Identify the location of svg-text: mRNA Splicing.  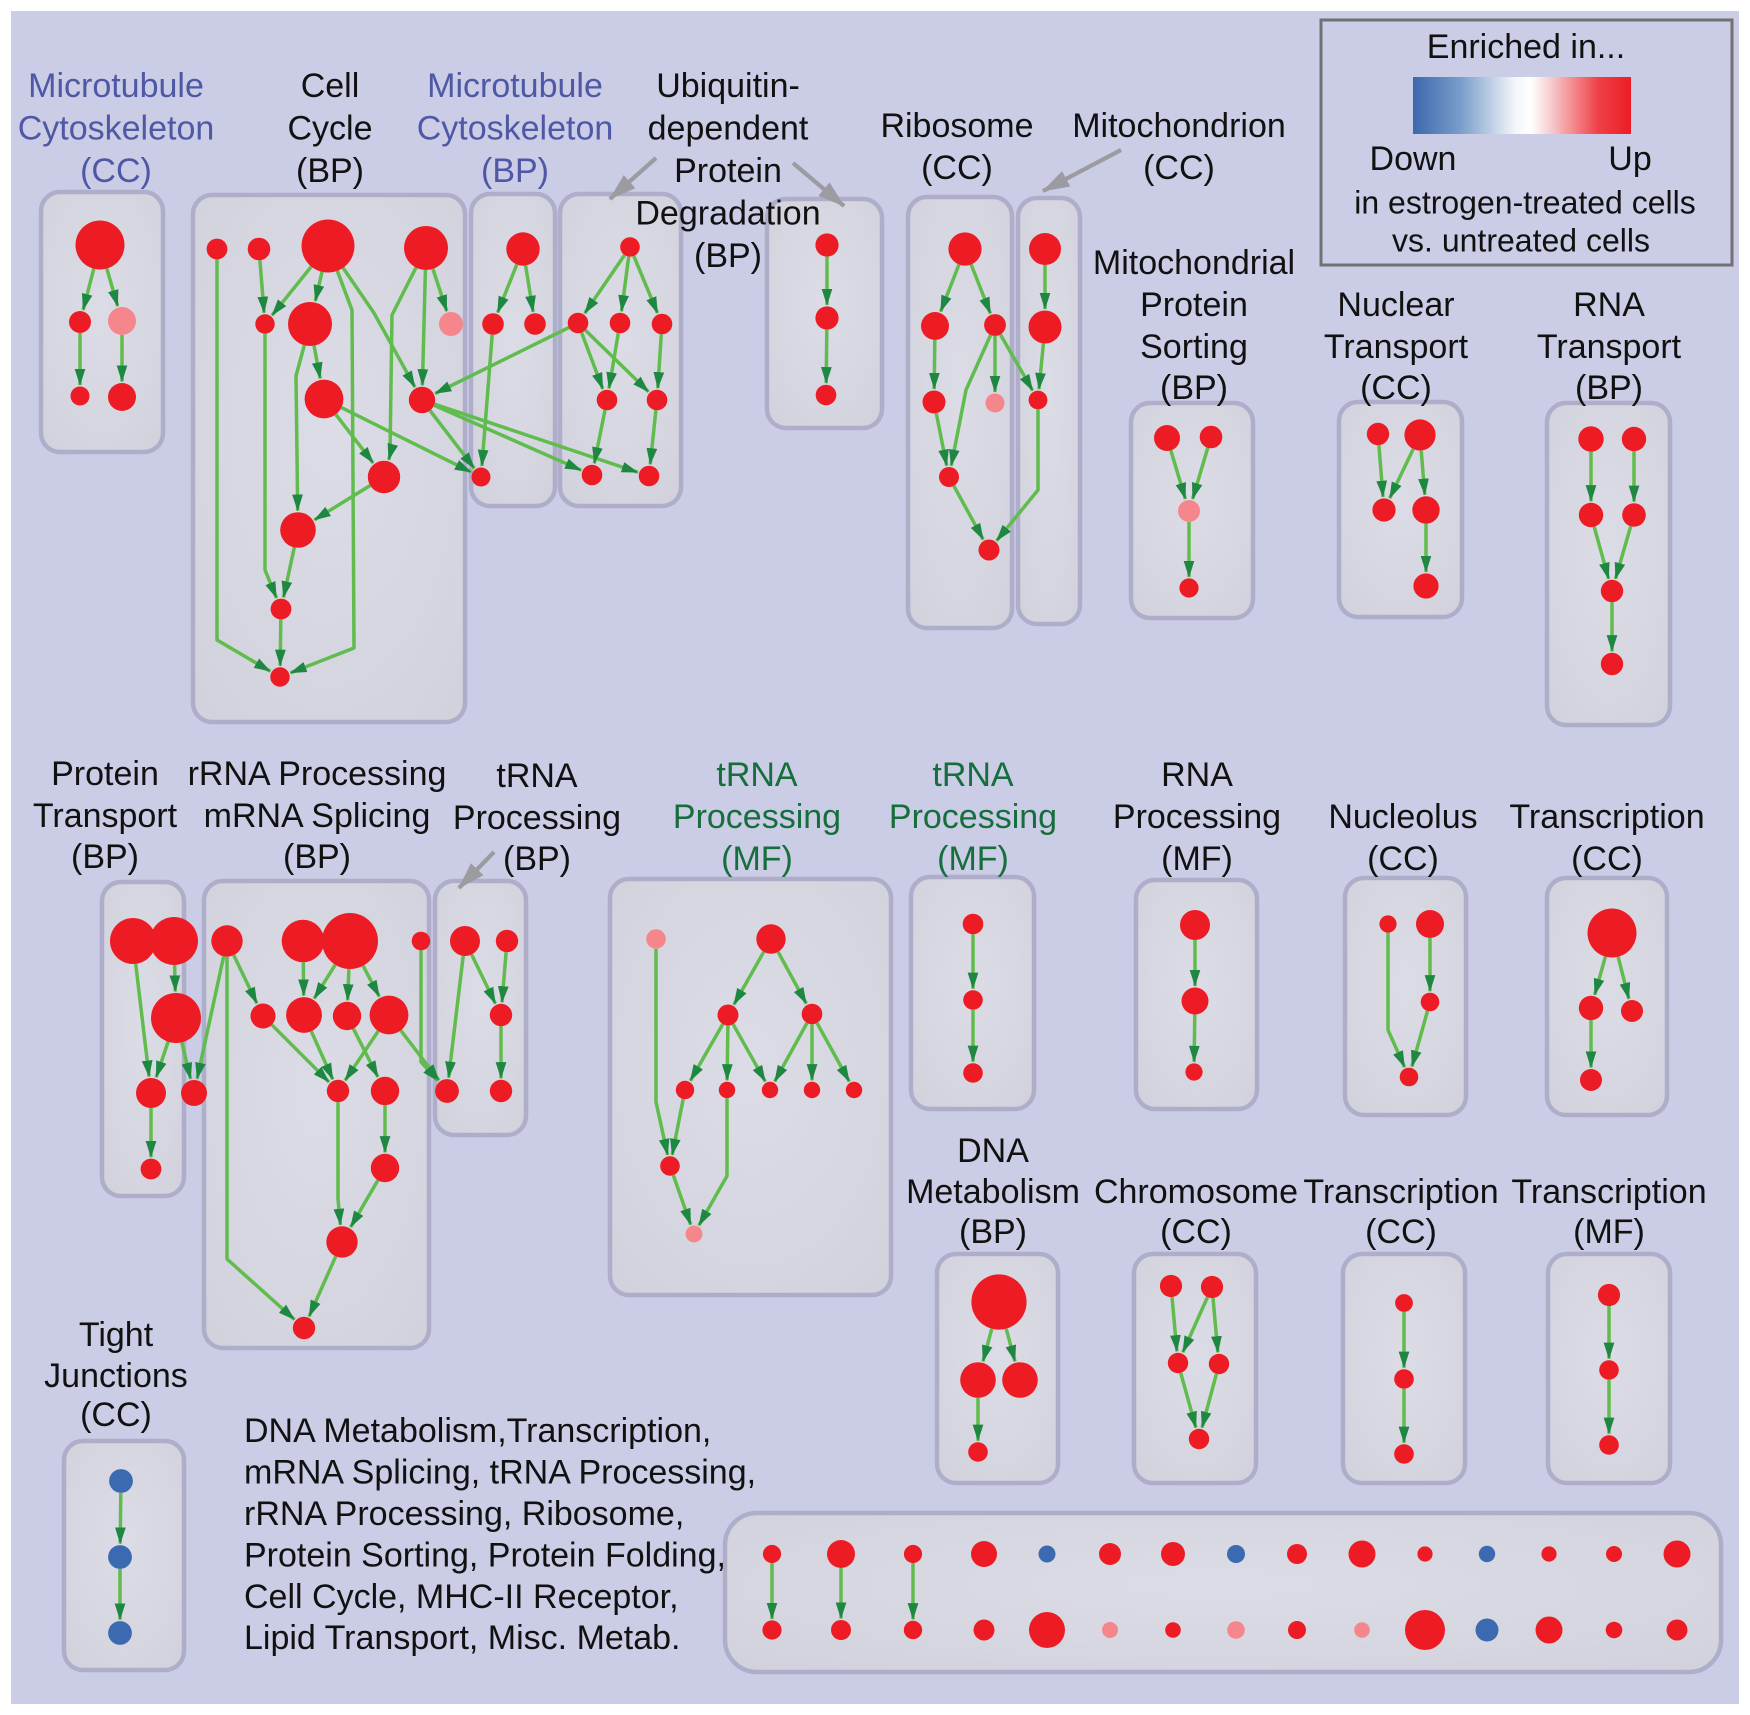
(317, 816).